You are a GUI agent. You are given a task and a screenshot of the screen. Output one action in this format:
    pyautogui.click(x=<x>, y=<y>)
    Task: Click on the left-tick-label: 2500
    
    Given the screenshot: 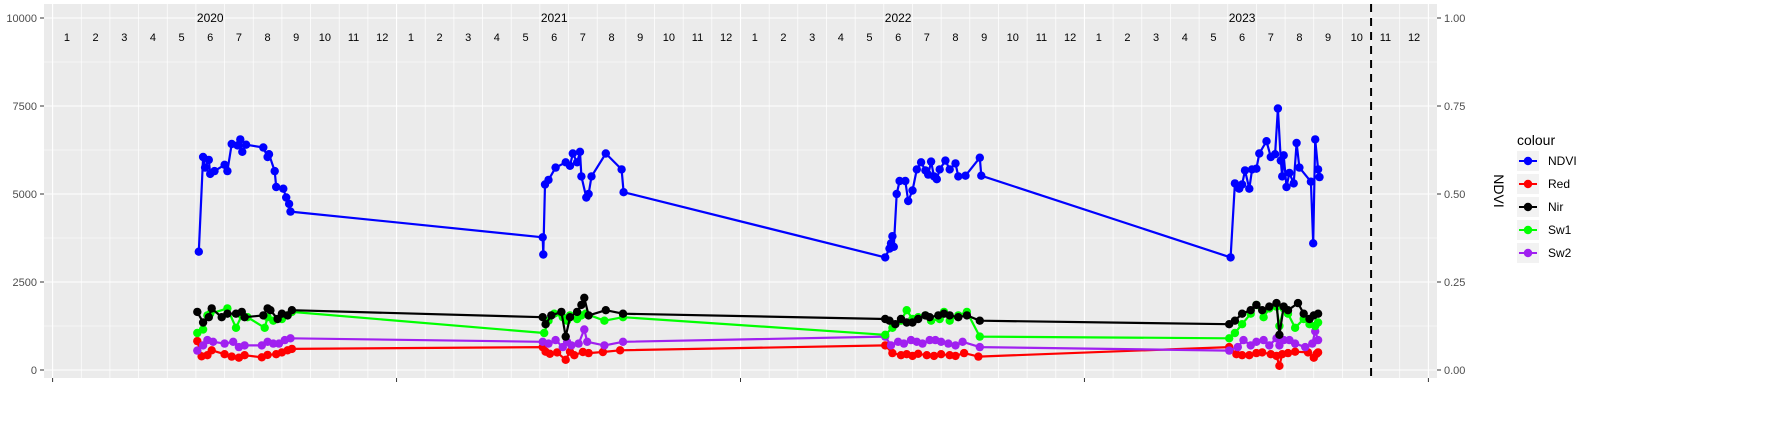 What is the action you would take?
    pyautogui.click(x=25, y=283)
    